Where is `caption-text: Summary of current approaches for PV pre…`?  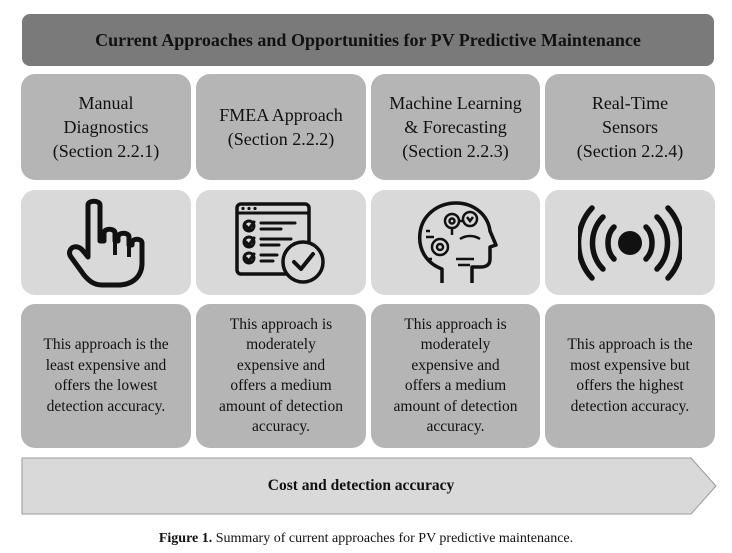 caption-text: Summary of current approaches for PV pre… is located at coordinates (393, 538).